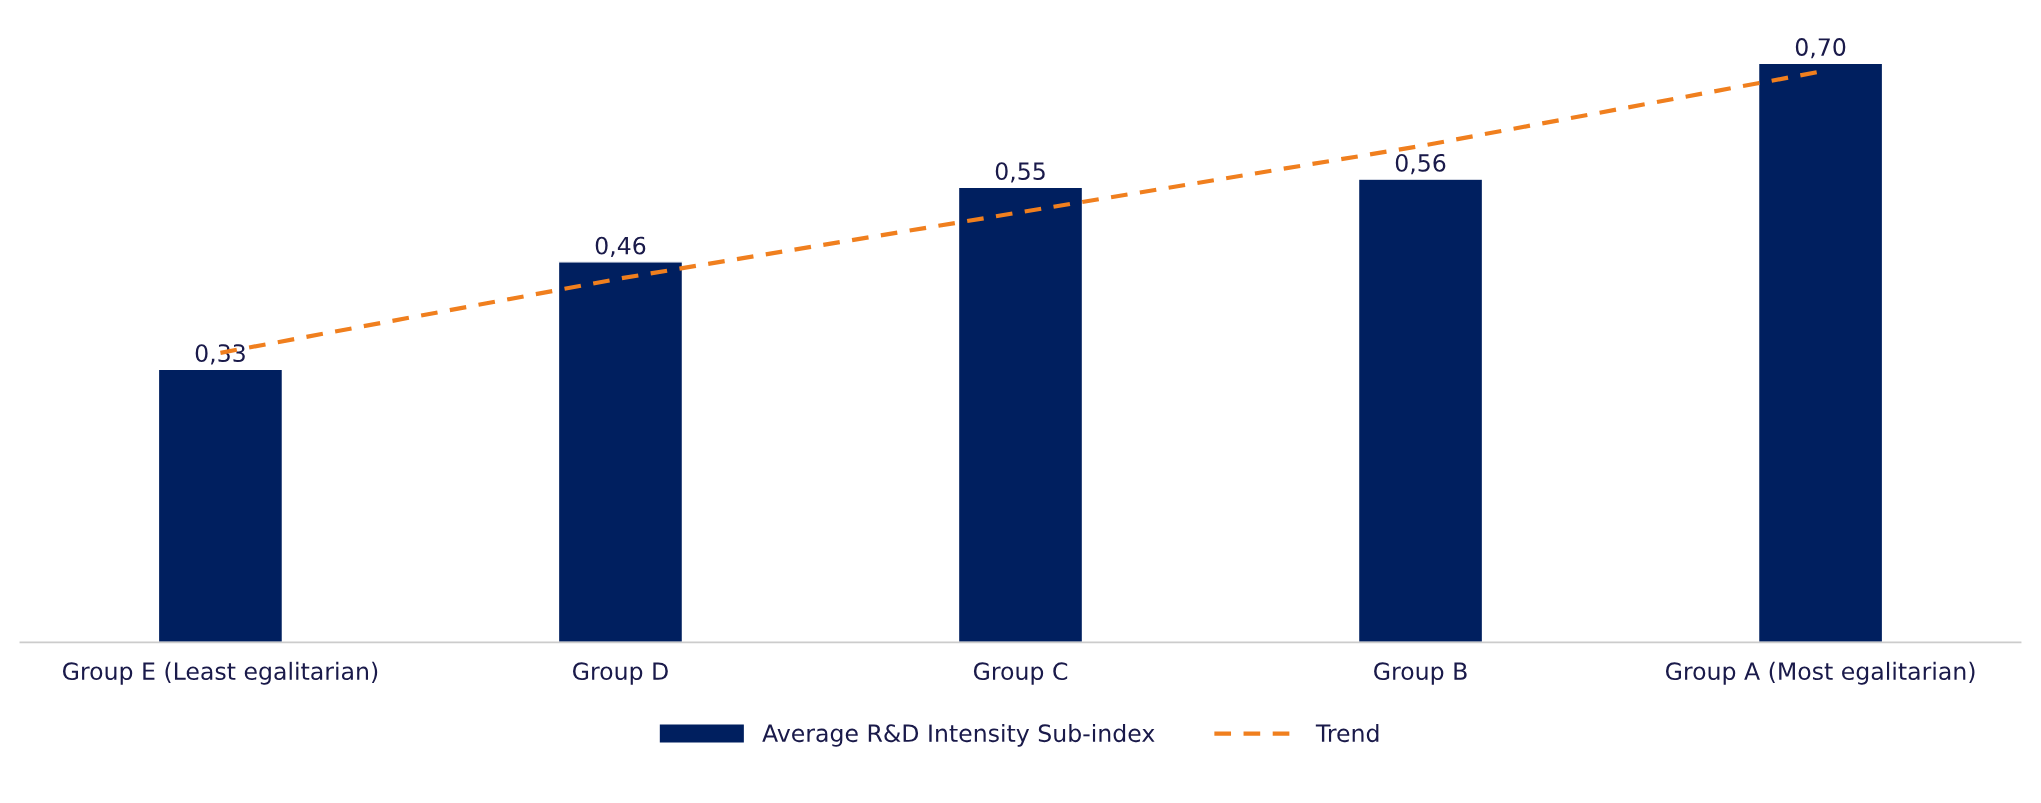 The height and width of the screenshot is (803, 2041). I want to click on data-label: 0,46, so click(620, 246).